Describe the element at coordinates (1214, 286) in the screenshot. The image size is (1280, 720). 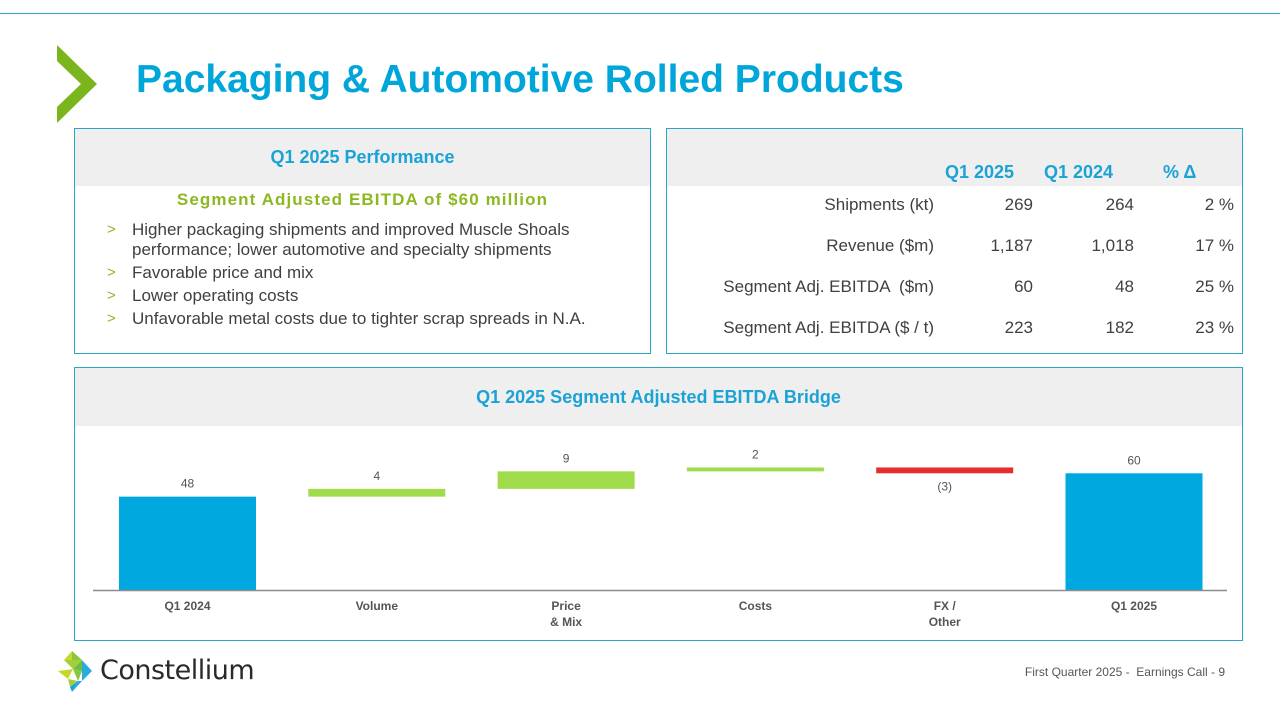
I see `cell-pct-change: 25 %` at that location.